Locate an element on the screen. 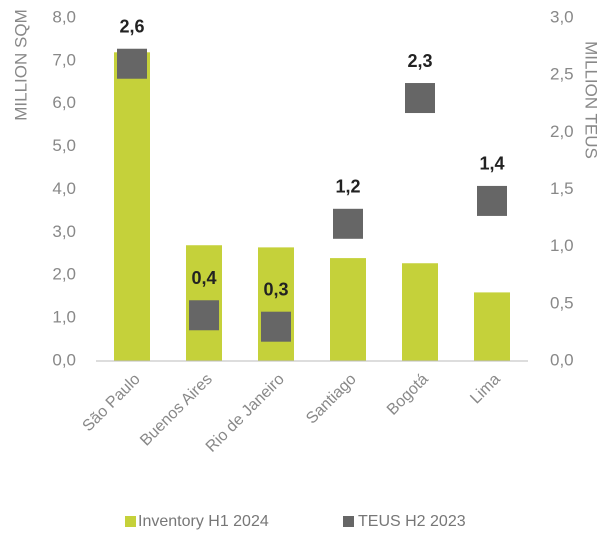 This screenshot has height=536, width=597. y-tick-label: 4,0 is located at coordinates (64, 188).